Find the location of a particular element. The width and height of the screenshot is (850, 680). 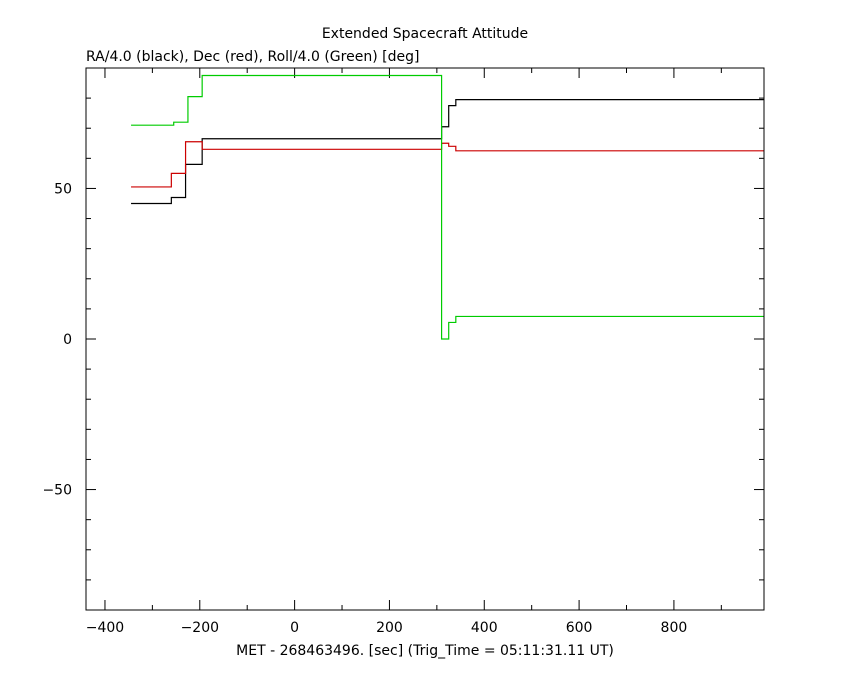

x-tick-label: 0 is located at coordinates (294, 628).